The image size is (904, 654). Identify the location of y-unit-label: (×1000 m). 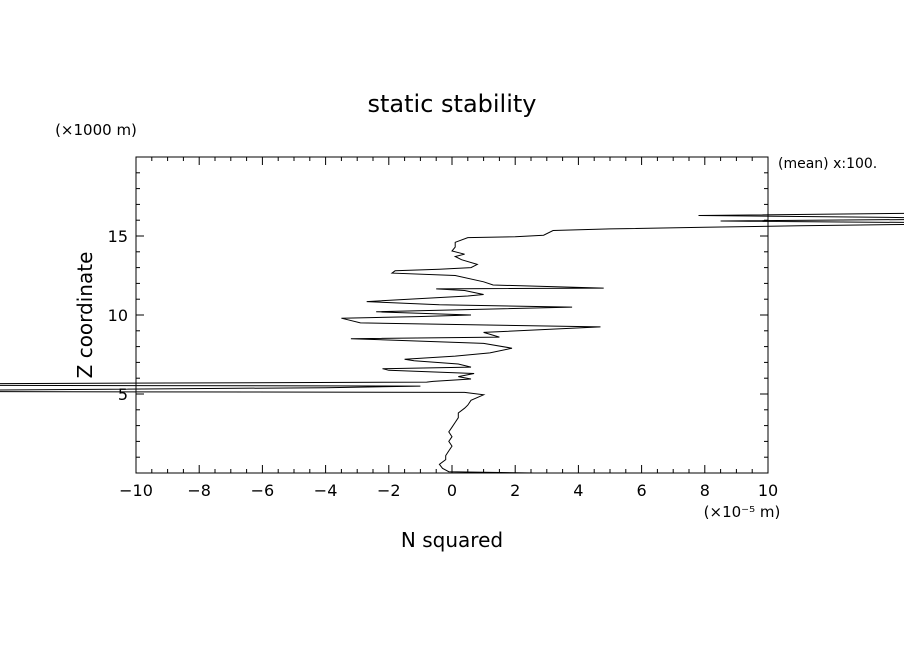
(96, 130).